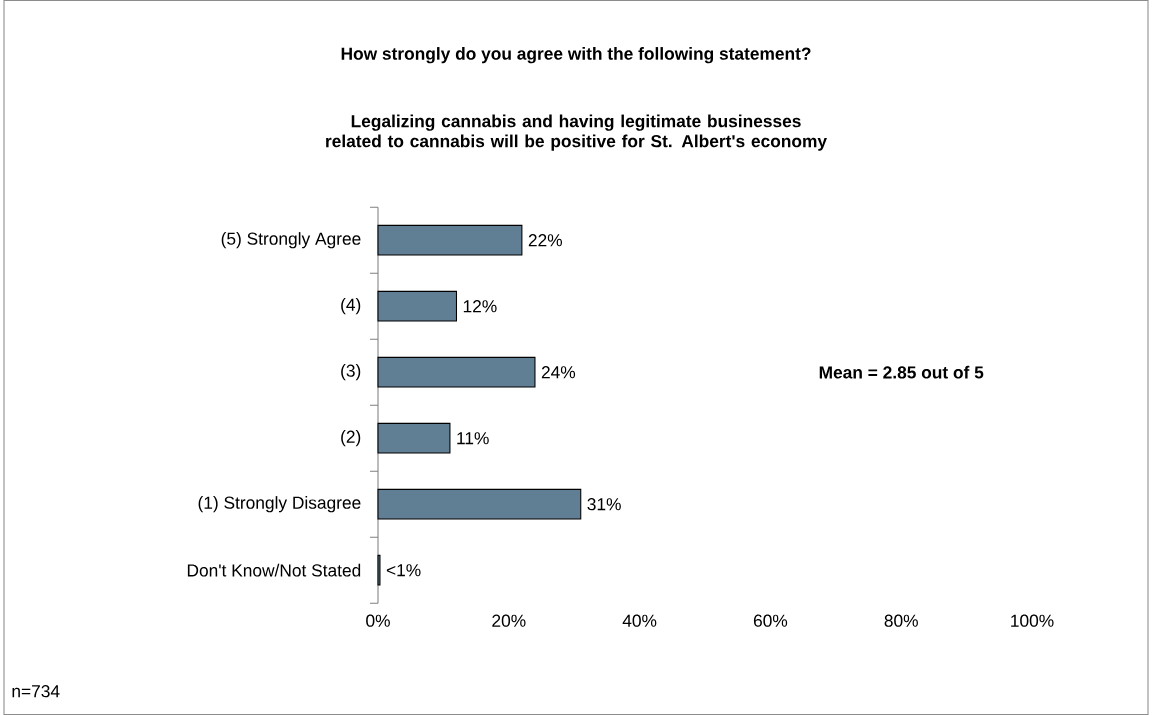 Image resolution: width=1152 pixels, height=715 pixels. What do you see at coordinates (639, 620) in the screenshot?
I see `x-tick-label: 40%` at bounding box center [639, 620].